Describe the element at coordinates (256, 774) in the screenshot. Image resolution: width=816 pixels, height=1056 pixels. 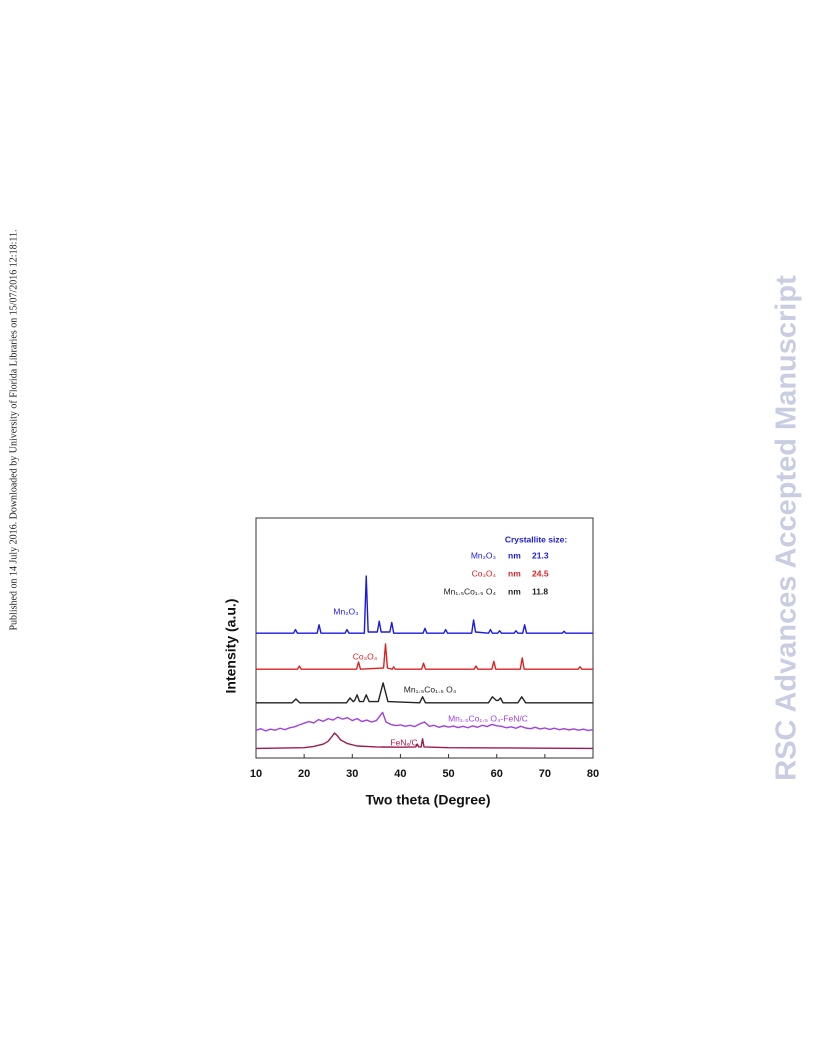
I see `x-tick-label: 10` at that location.